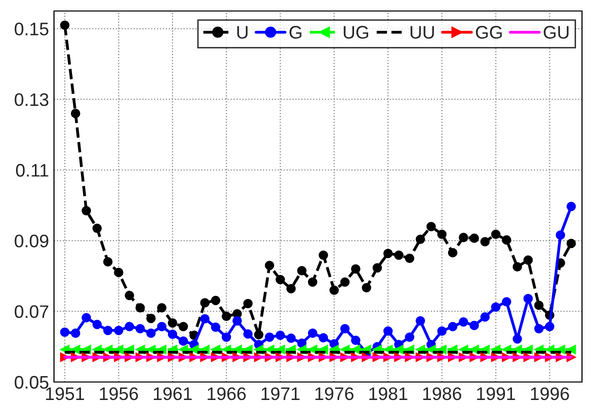 This screenshot has height=410, width=598. What do you see at coordinates (119, 393) in the screenshot?
I see `x-tick-label: 1956` at bounding box center [119, 393].